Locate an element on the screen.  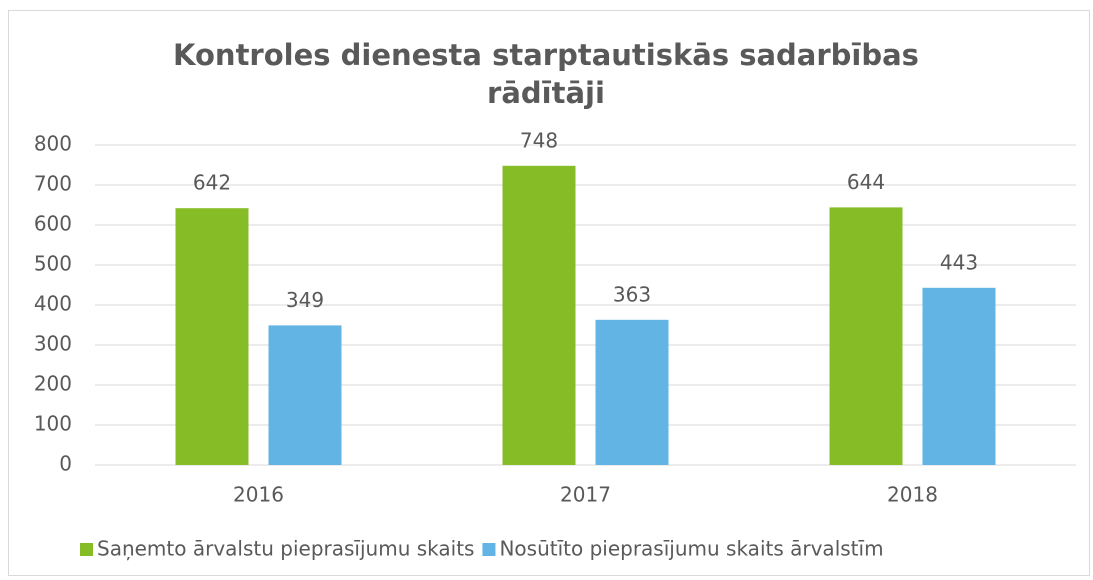
y-tick-label: 300 is located at coordinates (53, 344).